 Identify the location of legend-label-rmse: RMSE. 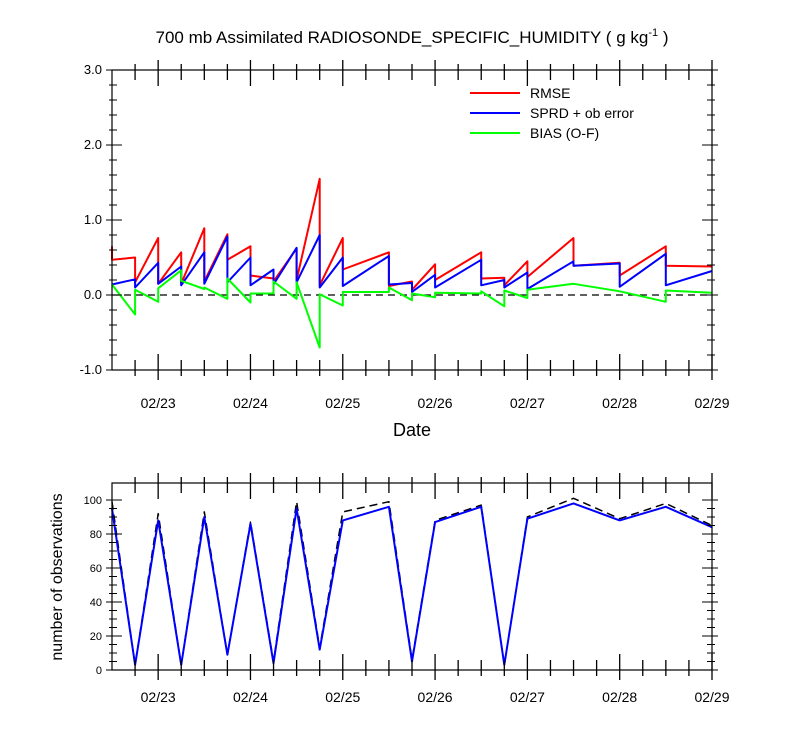
(550, 93).